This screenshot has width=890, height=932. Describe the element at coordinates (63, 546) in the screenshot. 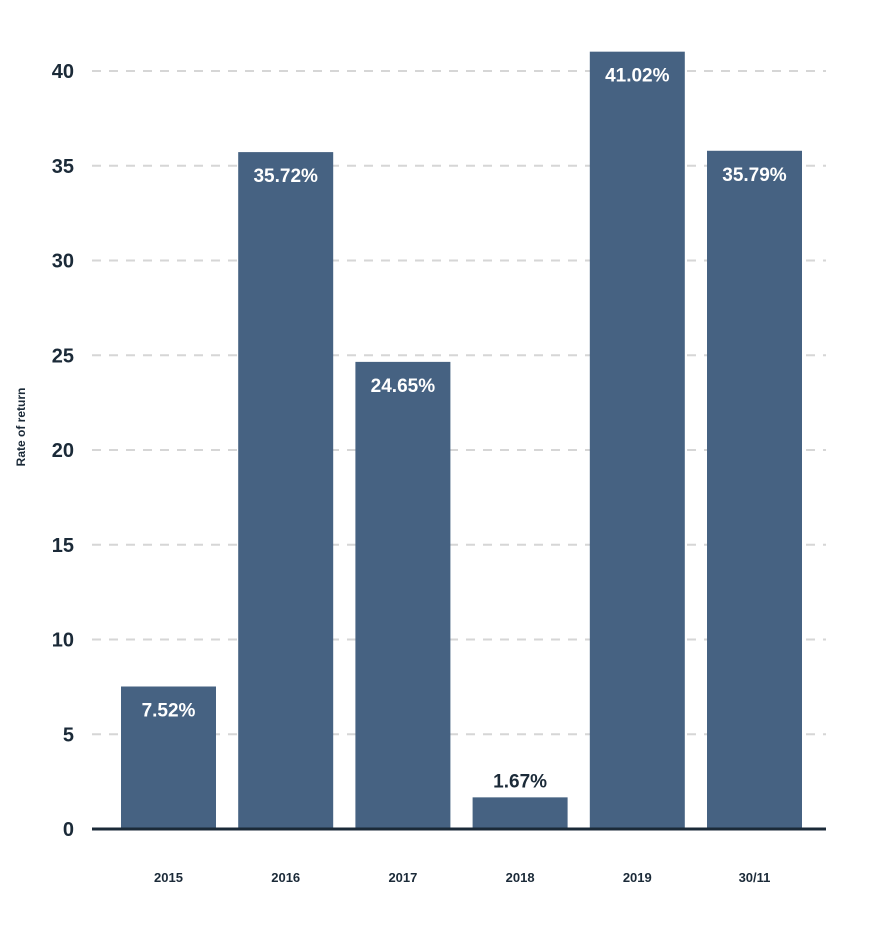

I see `y-tick-label: 15` at that location.